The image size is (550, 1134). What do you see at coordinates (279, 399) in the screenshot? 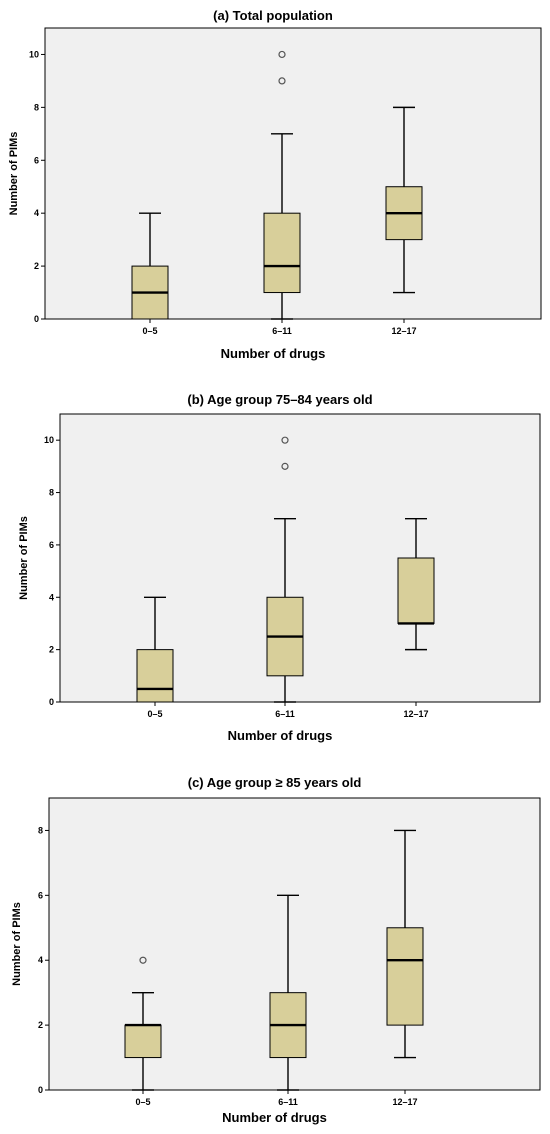
I see `chart-title: (b) Age group 75–84 years old` at bounding box center [279, 399].